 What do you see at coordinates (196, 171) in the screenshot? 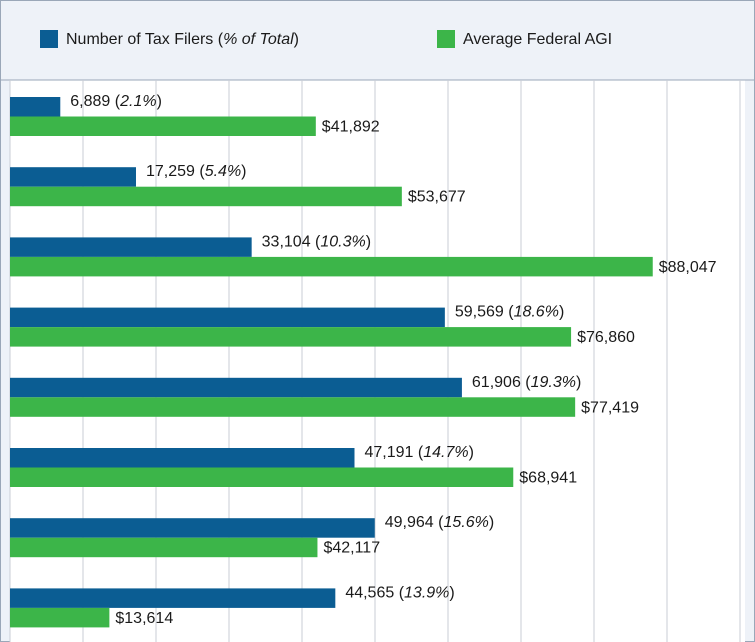
I see `value-label: 17,259 (5.4%)` at bounding box center [196, 171].